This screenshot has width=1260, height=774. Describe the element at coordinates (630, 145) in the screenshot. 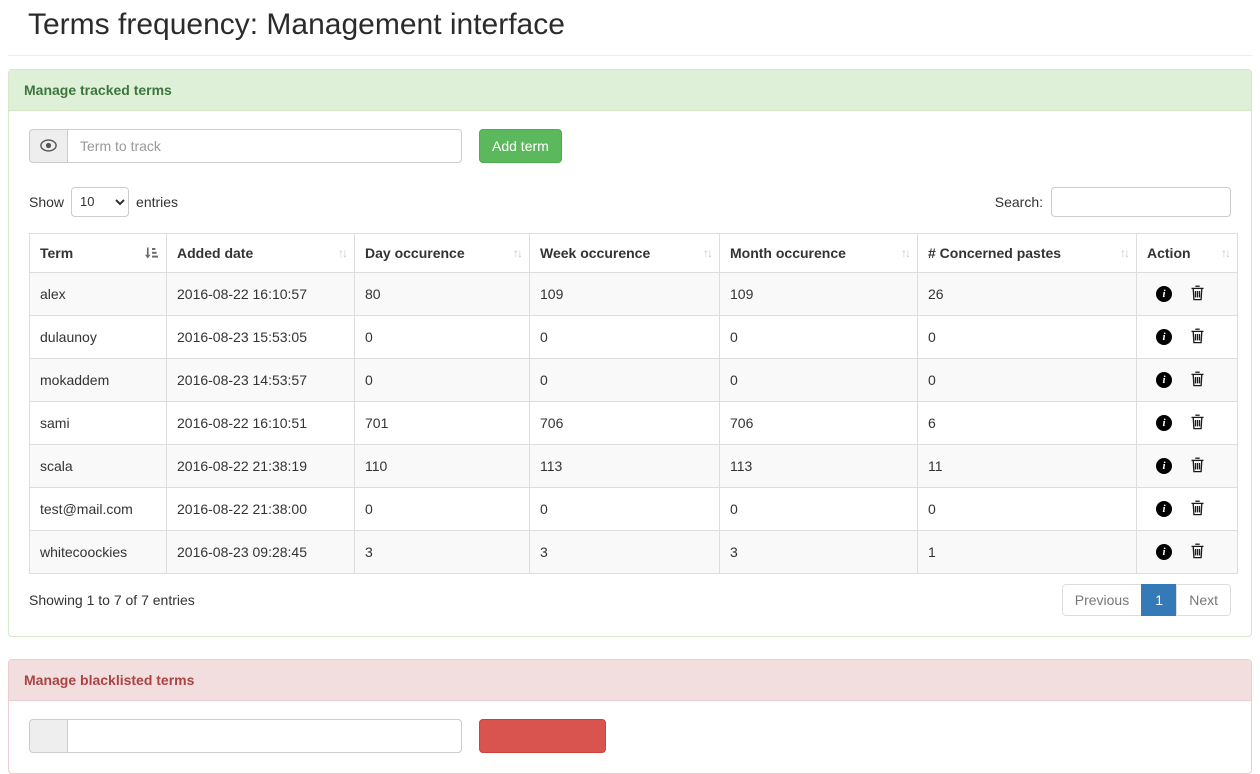

I see `add-term-row: Add term` at that location.